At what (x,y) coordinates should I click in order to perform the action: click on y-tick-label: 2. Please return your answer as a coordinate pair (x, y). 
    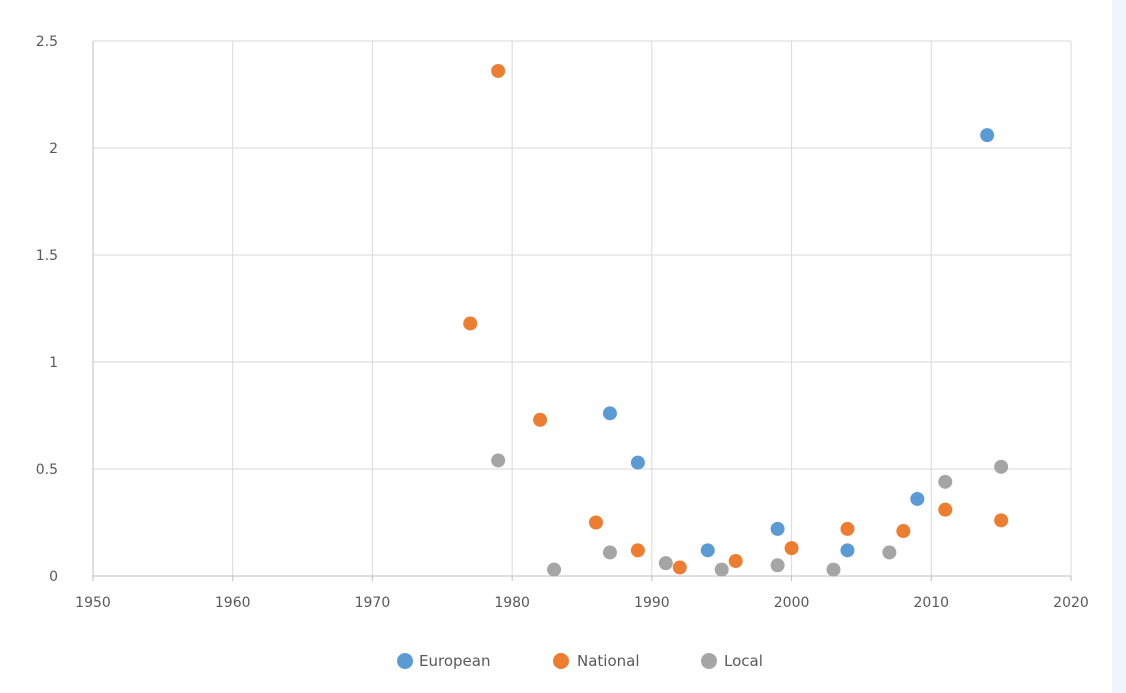
    Looking at the image, I should click on (53, 149).